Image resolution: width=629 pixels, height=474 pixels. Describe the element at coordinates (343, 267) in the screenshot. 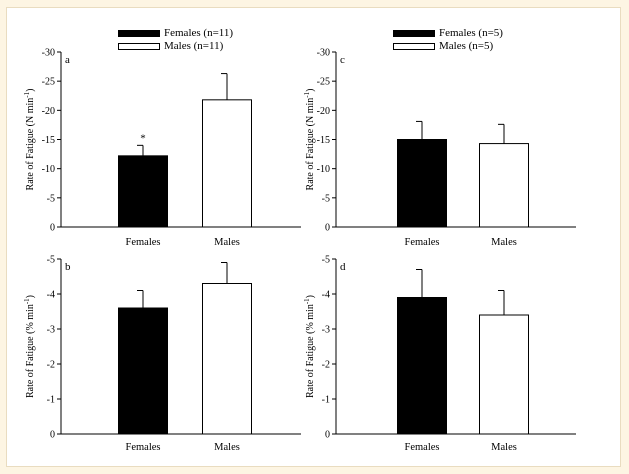

I see `panel-label: d` at that location.